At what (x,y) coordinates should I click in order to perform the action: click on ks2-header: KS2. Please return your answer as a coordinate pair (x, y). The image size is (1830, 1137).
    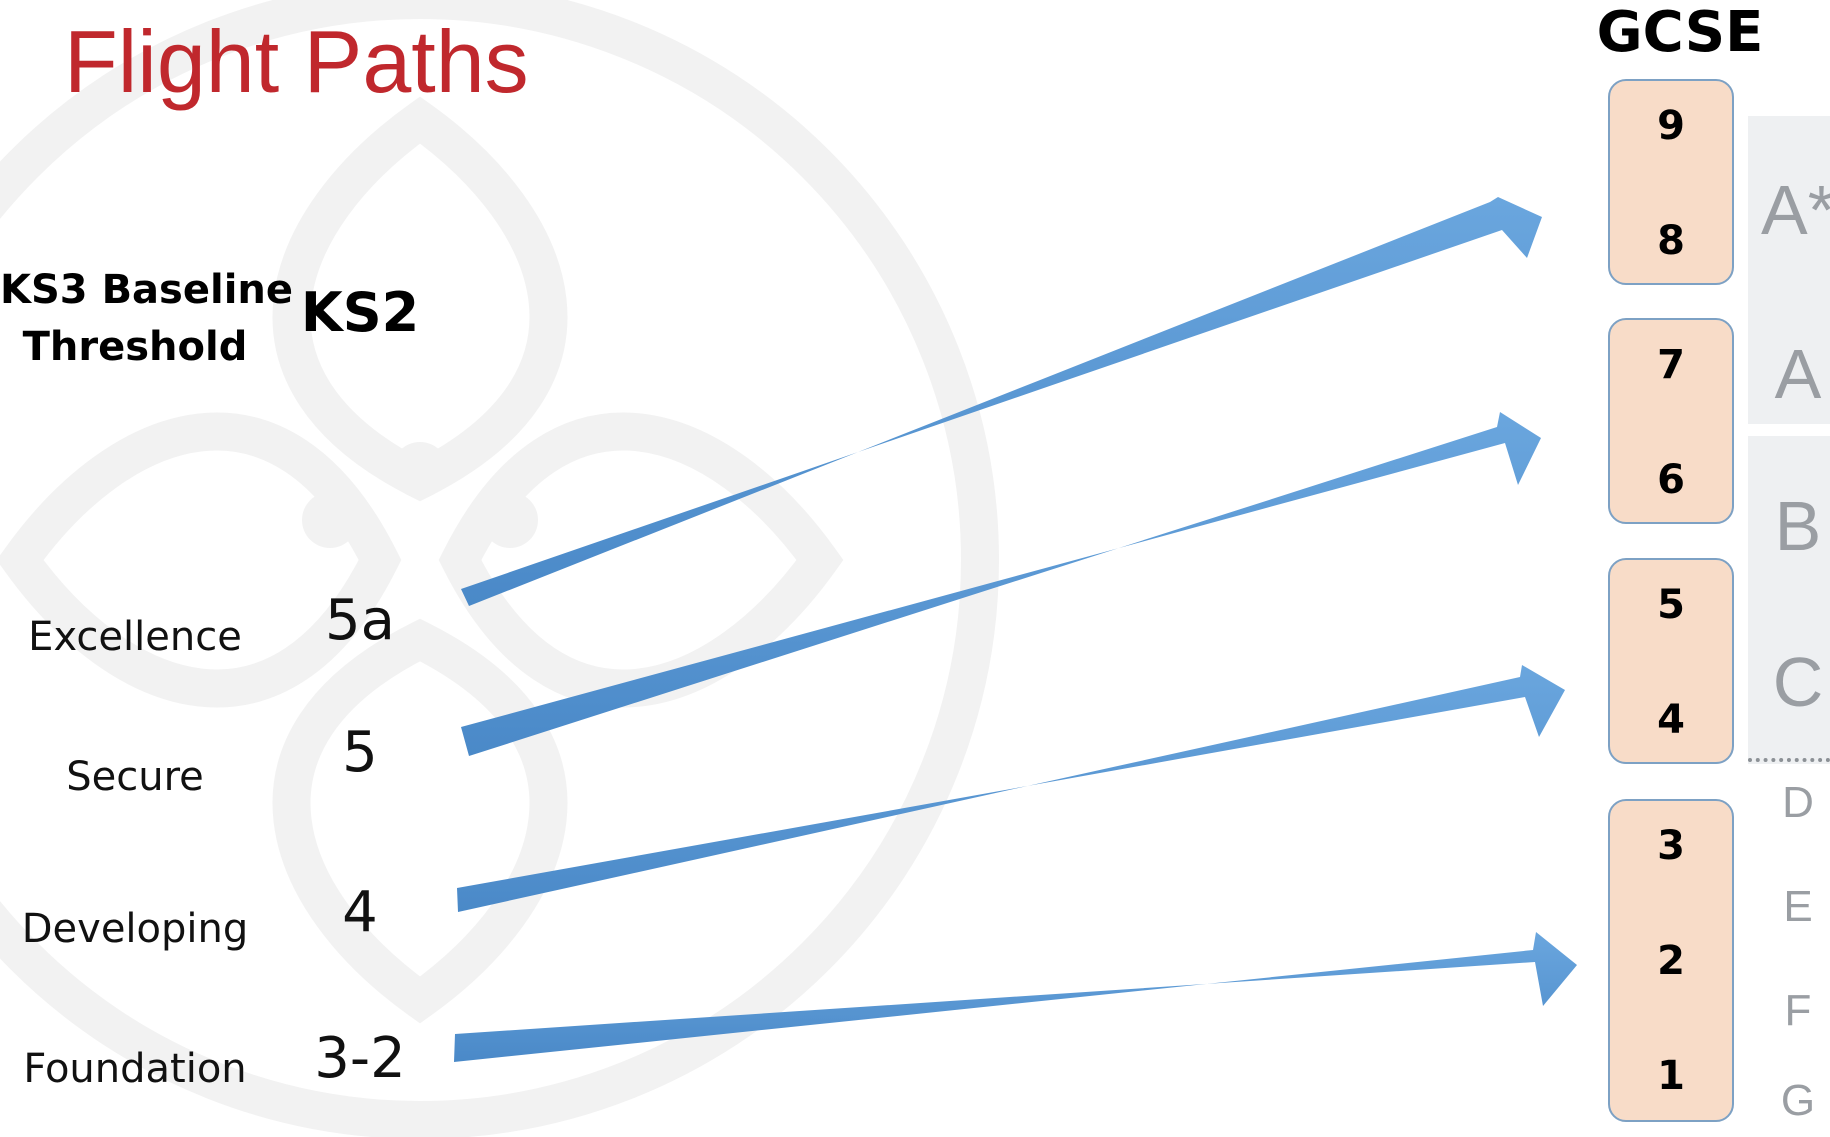
    Looking at the image, I should click on (360, 312).